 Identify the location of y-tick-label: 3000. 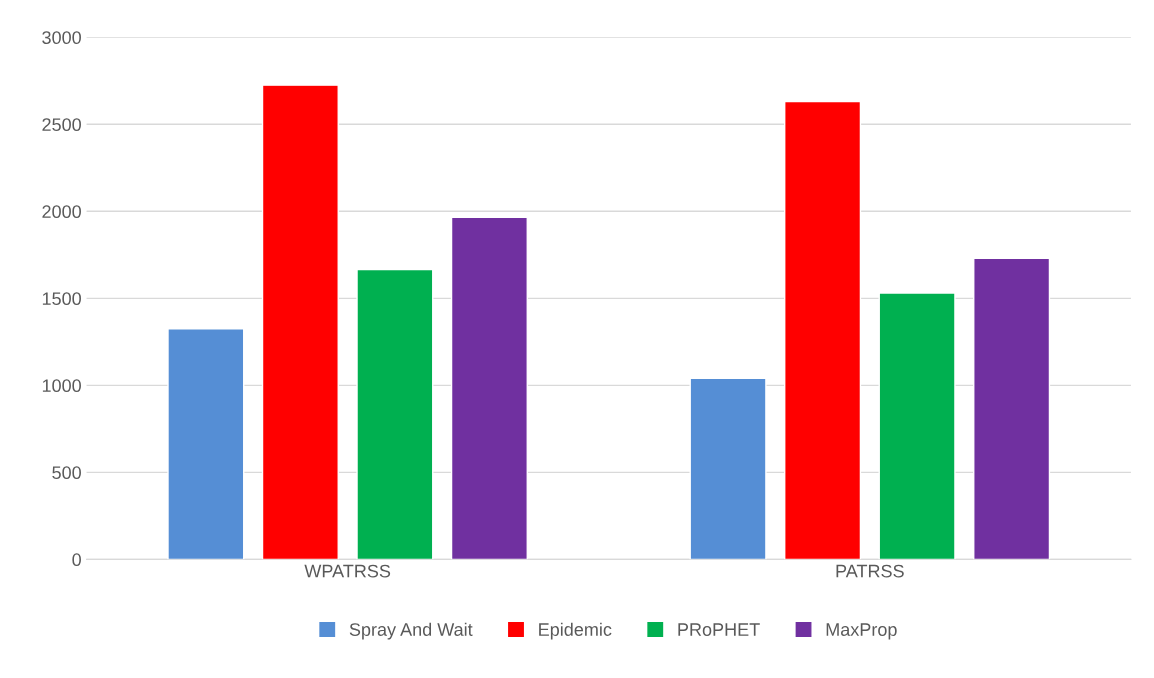
(61, 38).